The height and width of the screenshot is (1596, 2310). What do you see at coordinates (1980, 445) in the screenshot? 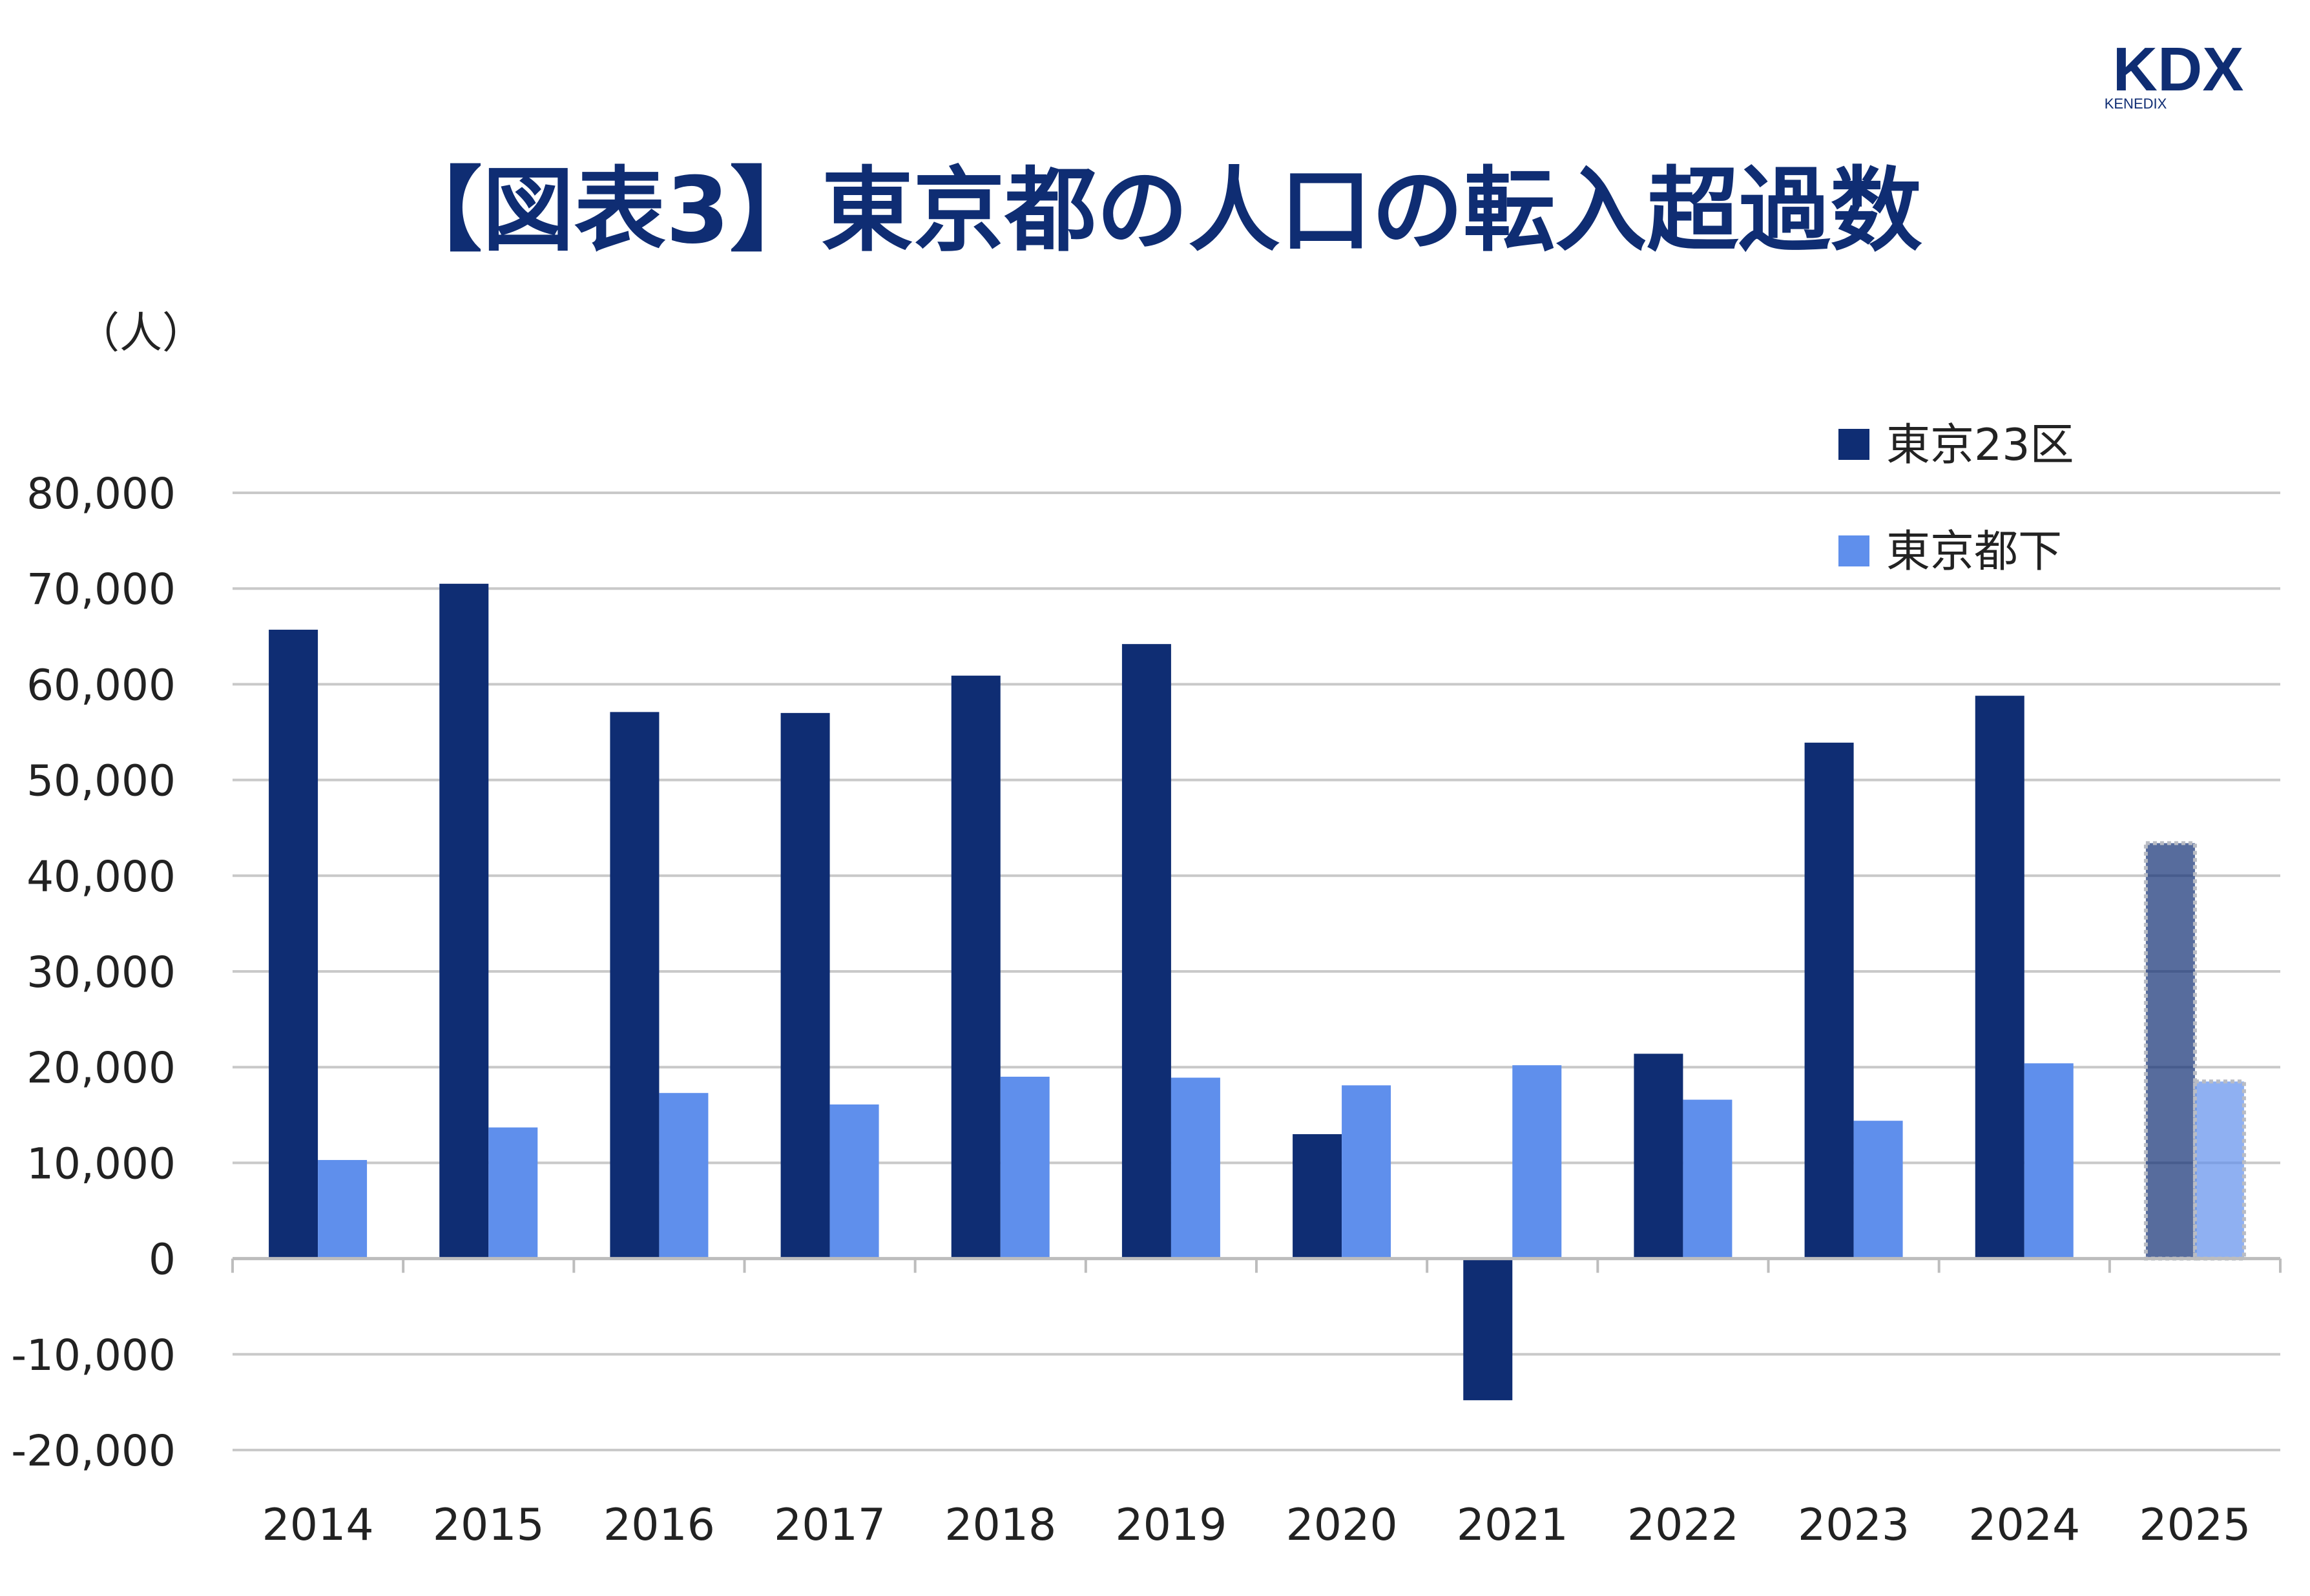
I see `legend-label: 東京23区` at bounding box center [1980, 445].